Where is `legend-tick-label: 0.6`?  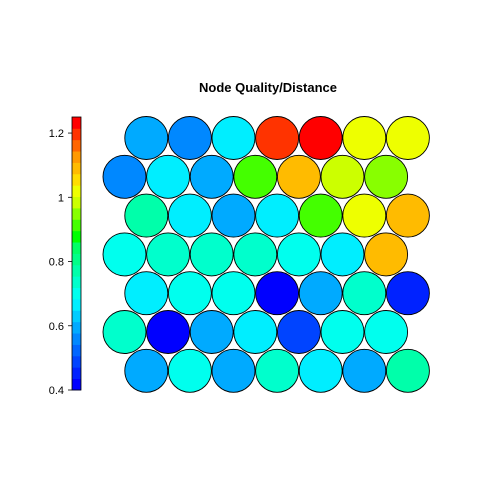
legend-tick-label: 0.6 is located at coordinates (56, 327).